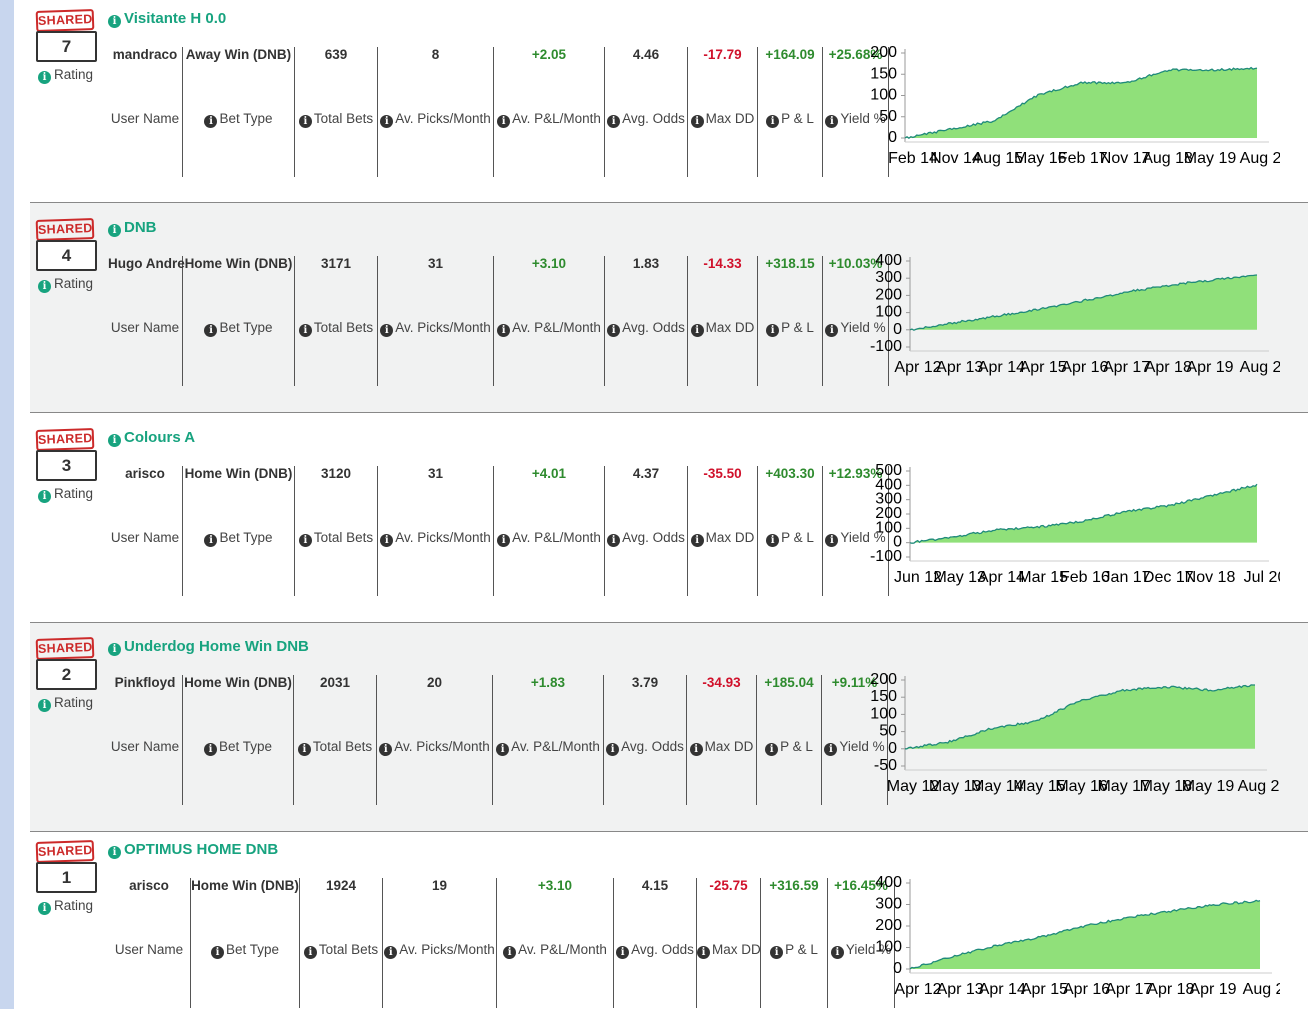 The height and width of the screenshot is (1031, 1308). What do you see at coordinates (335, 740) in the screenshot?
I see `stat-column-total-bets: 2031 i Total Bets` at bounding box center [335, 740].